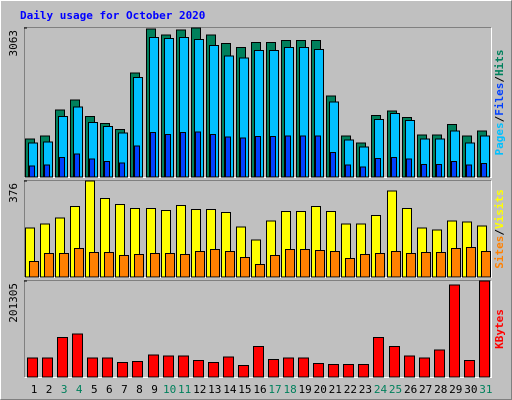 The image size is (512, 400). I want to click on x-tick-label: 30, so click(470, 389).